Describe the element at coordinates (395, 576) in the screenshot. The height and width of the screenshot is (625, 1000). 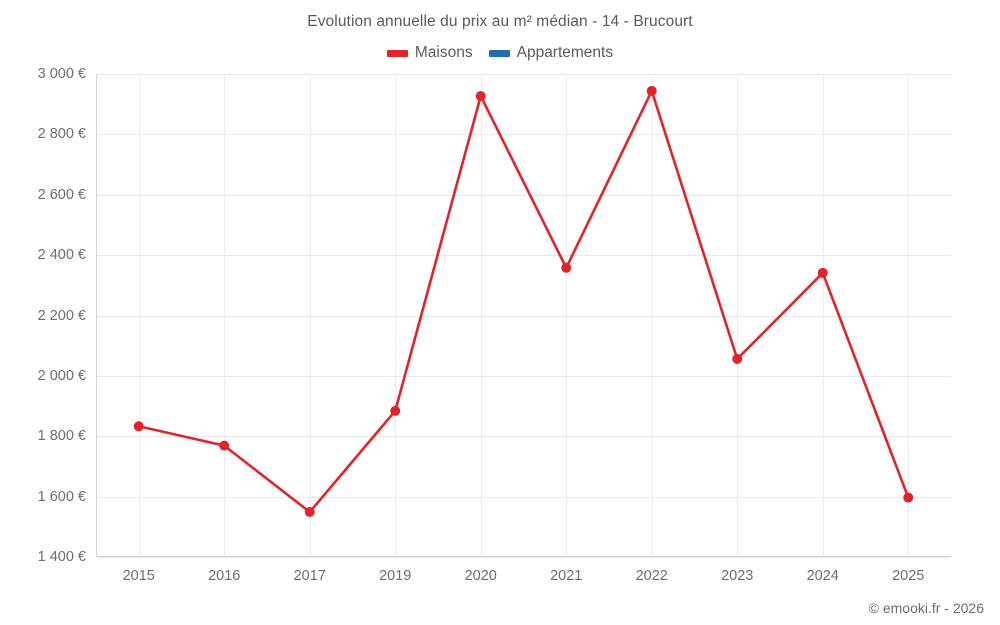
I see `x-axis-tick-label: 2019` at that location.